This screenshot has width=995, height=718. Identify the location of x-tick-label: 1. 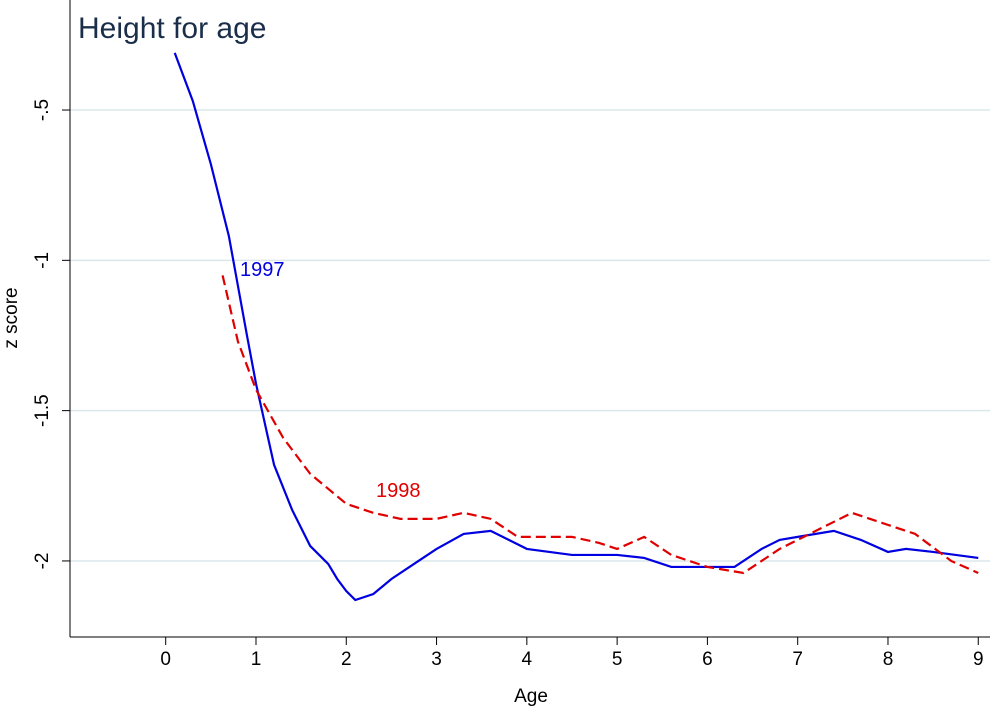
(256, 659).